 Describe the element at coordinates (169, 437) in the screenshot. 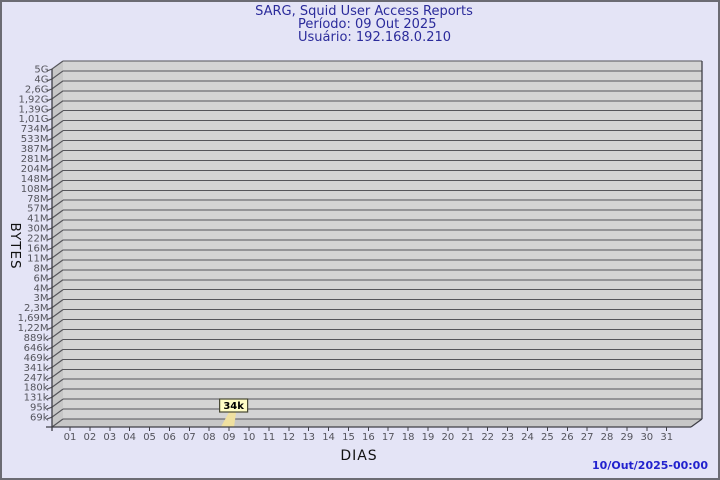

I see `x-tick-label: 06` at that location.